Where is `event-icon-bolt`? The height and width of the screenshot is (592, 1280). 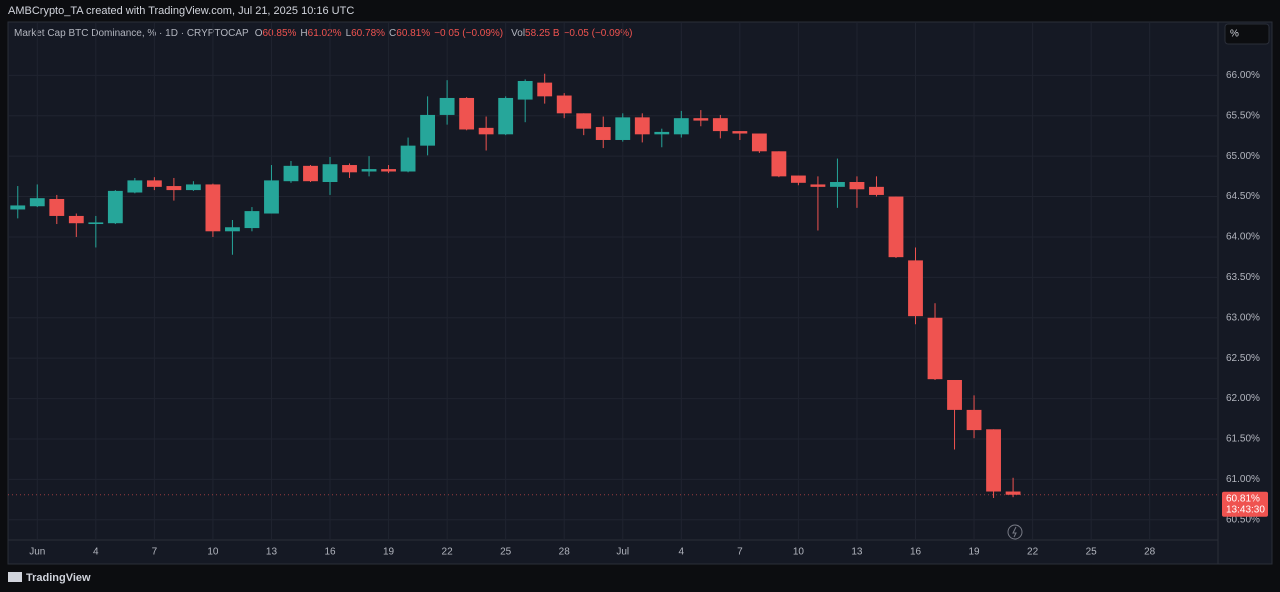 event-icon-bolt is located at coordinates (1014, 532).